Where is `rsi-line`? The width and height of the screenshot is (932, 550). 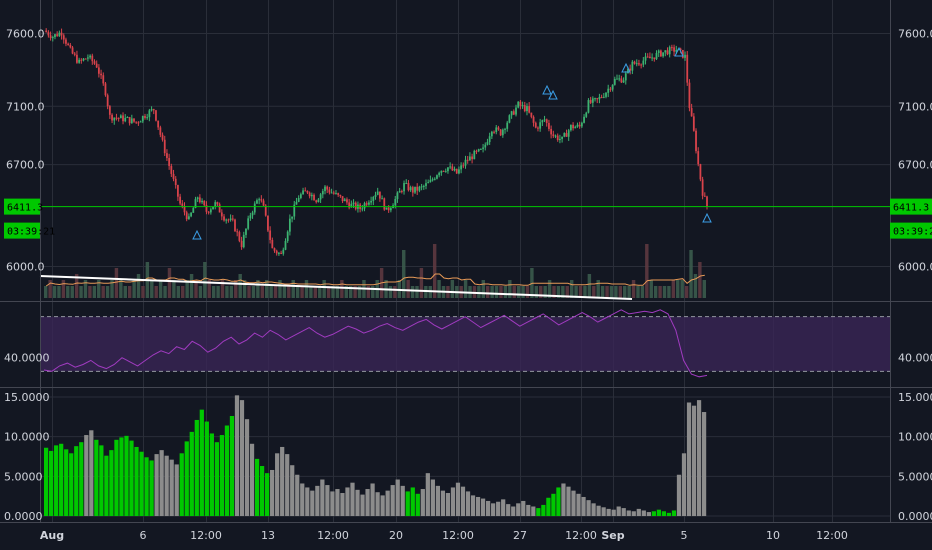
rsi-line is located at coordinates (375, 343).